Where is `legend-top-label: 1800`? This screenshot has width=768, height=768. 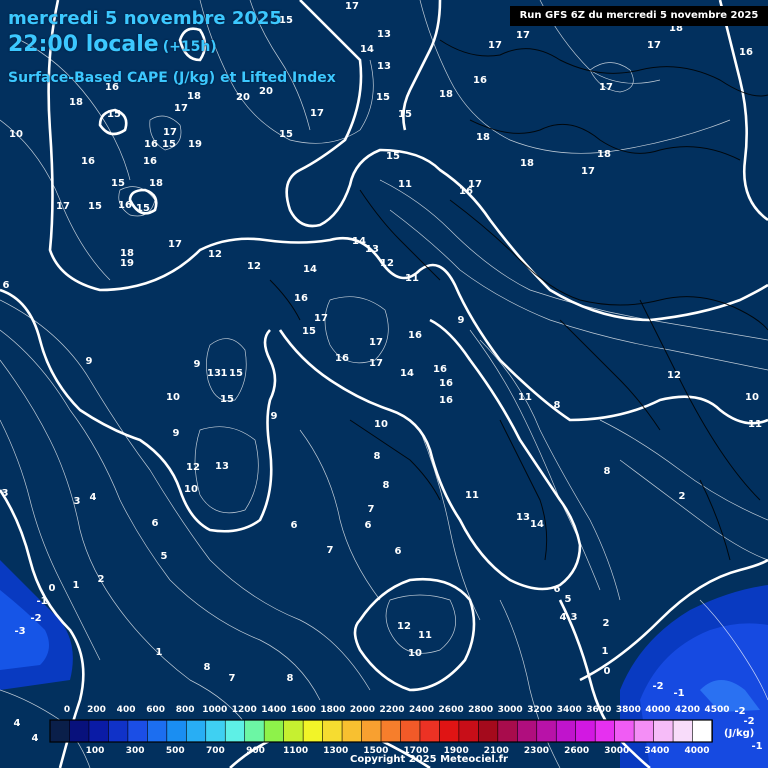 legend-top-label: 1800 is located at coordinates (333, 710).